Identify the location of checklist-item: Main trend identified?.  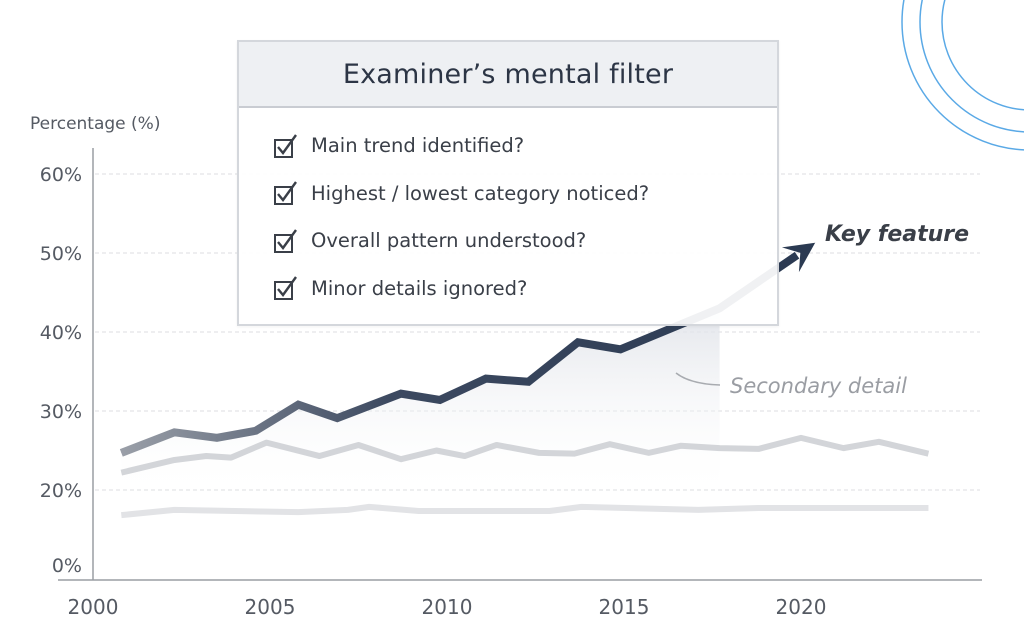
(525, 146).